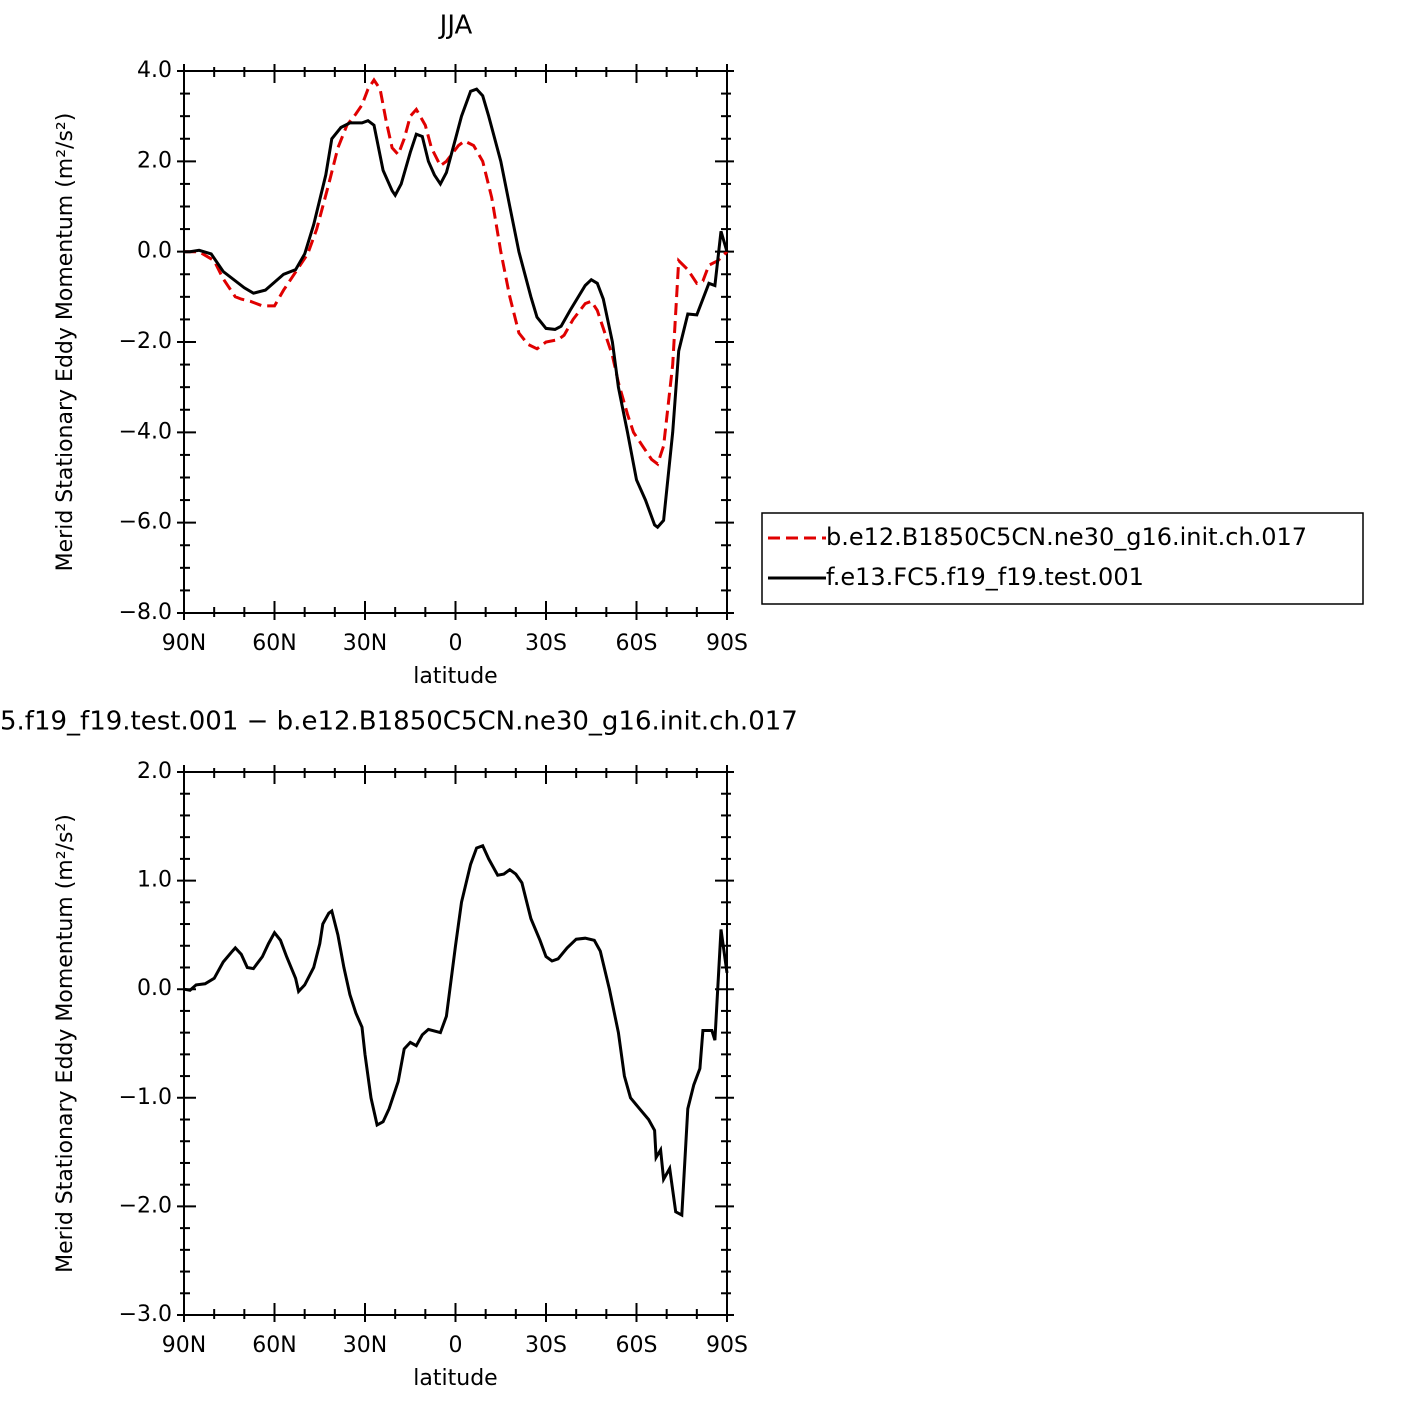  Describe the element at coordinates (455, 26) in the screenshot. I see `chart-title: JJA` at that location.